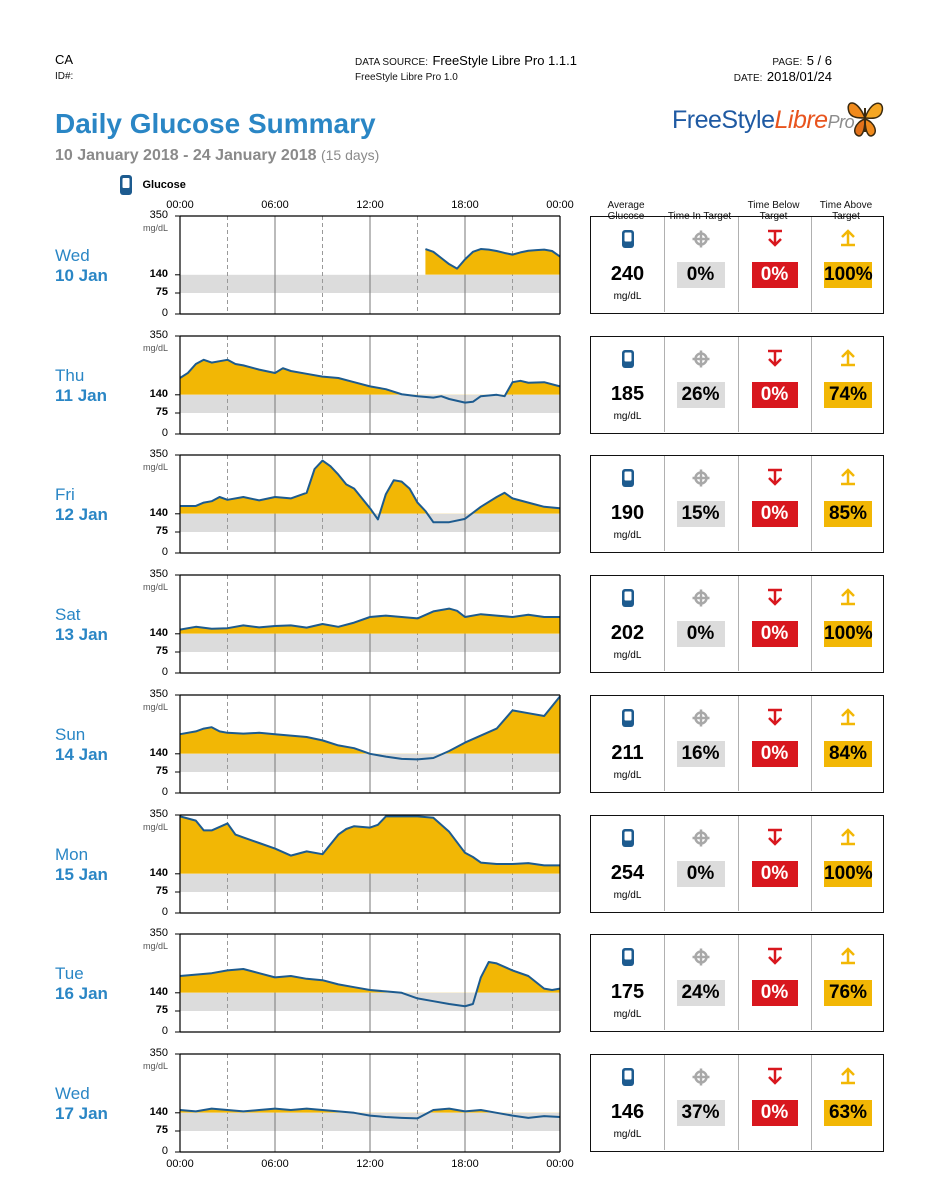 The height and width of the screenshot is (1200, 927). Describe the element at coordinates (627, 274) in the screenshot. I see `average-glucose-value: 240` at that location.